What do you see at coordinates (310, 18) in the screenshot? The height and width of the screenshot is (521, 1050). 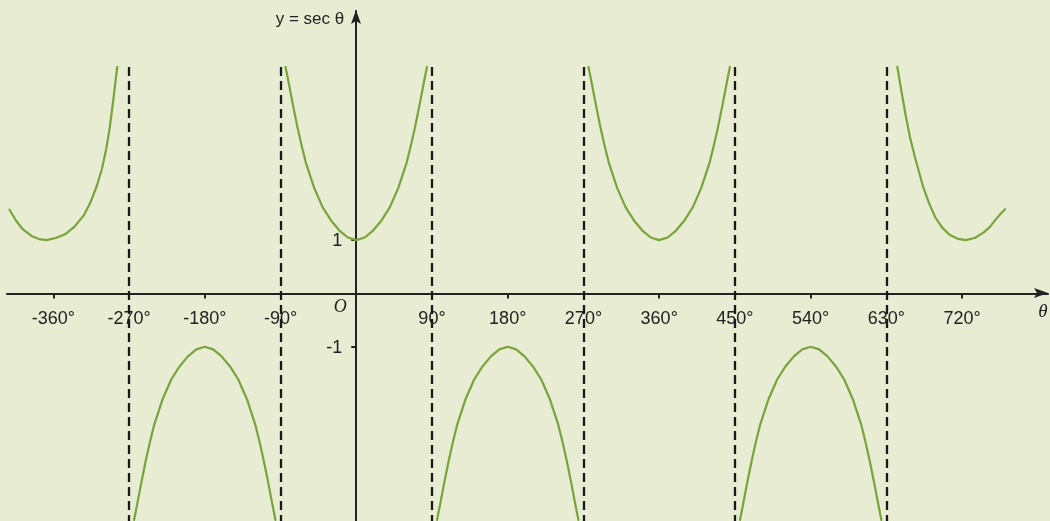 I see `y-axis-title: y = sec θ` at bounding box center [310, 18].